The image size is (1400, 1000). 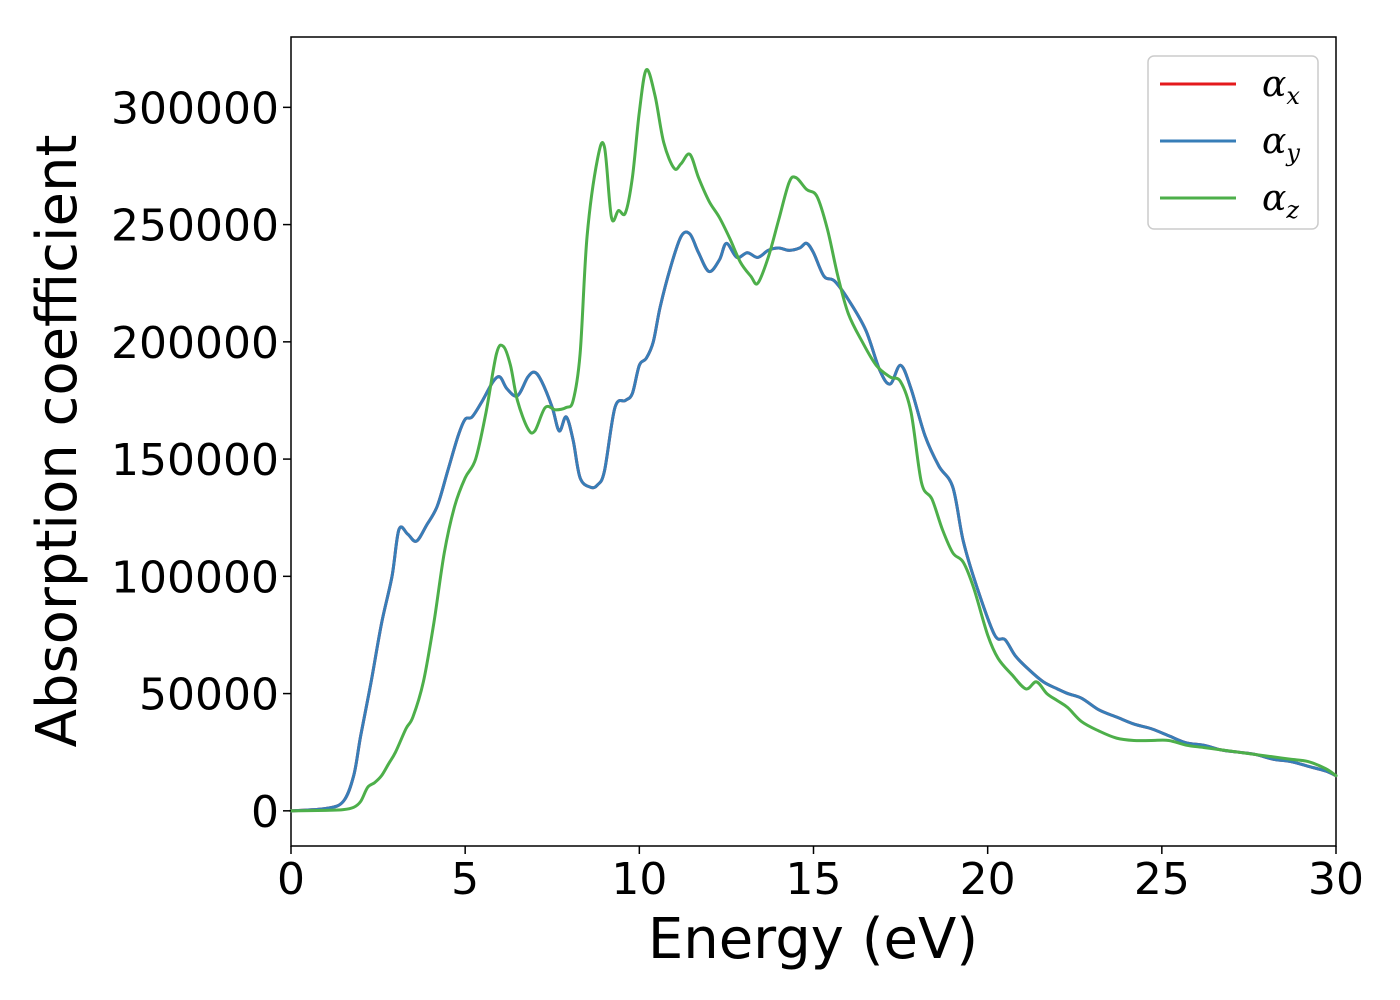 What do you see at coordinates (1162, 879) in the screenshot?
I see `x-tick-label: 25` at bounding box center [1162, 879].